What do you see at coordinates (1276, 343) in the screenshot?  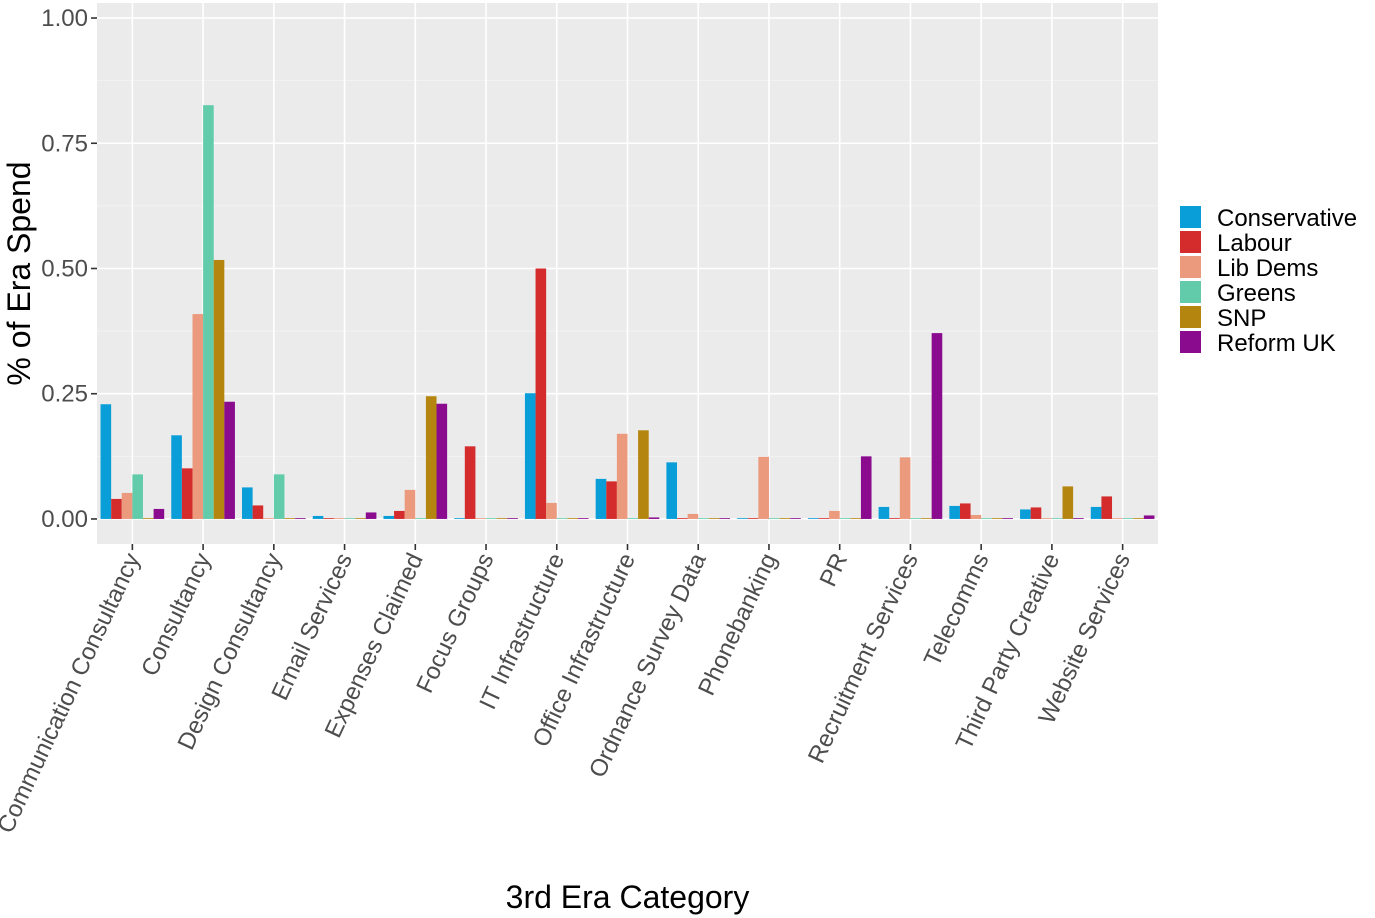 I see `legend-label: Reform UK` at bounding box center [1276, 343].